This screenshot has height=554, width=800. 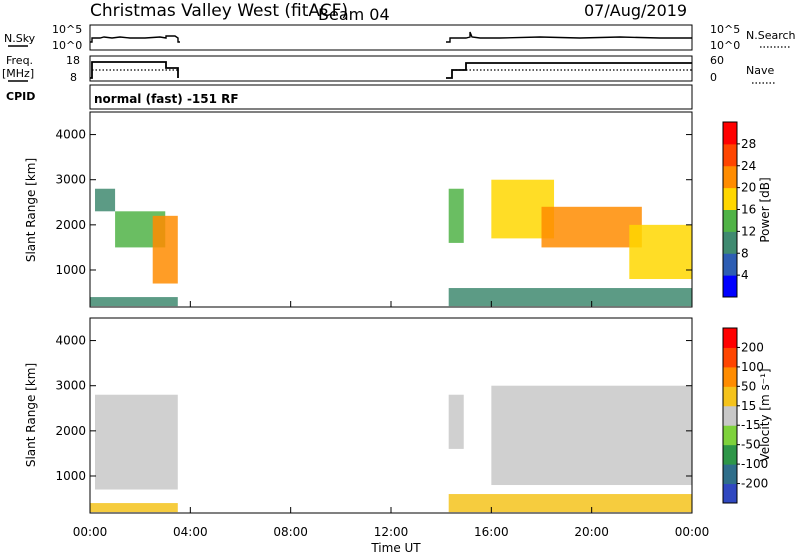 I want to click on freq-panel: Freq. [MHz] 18 8 60 0 Nave, so click(x=389, y=69).